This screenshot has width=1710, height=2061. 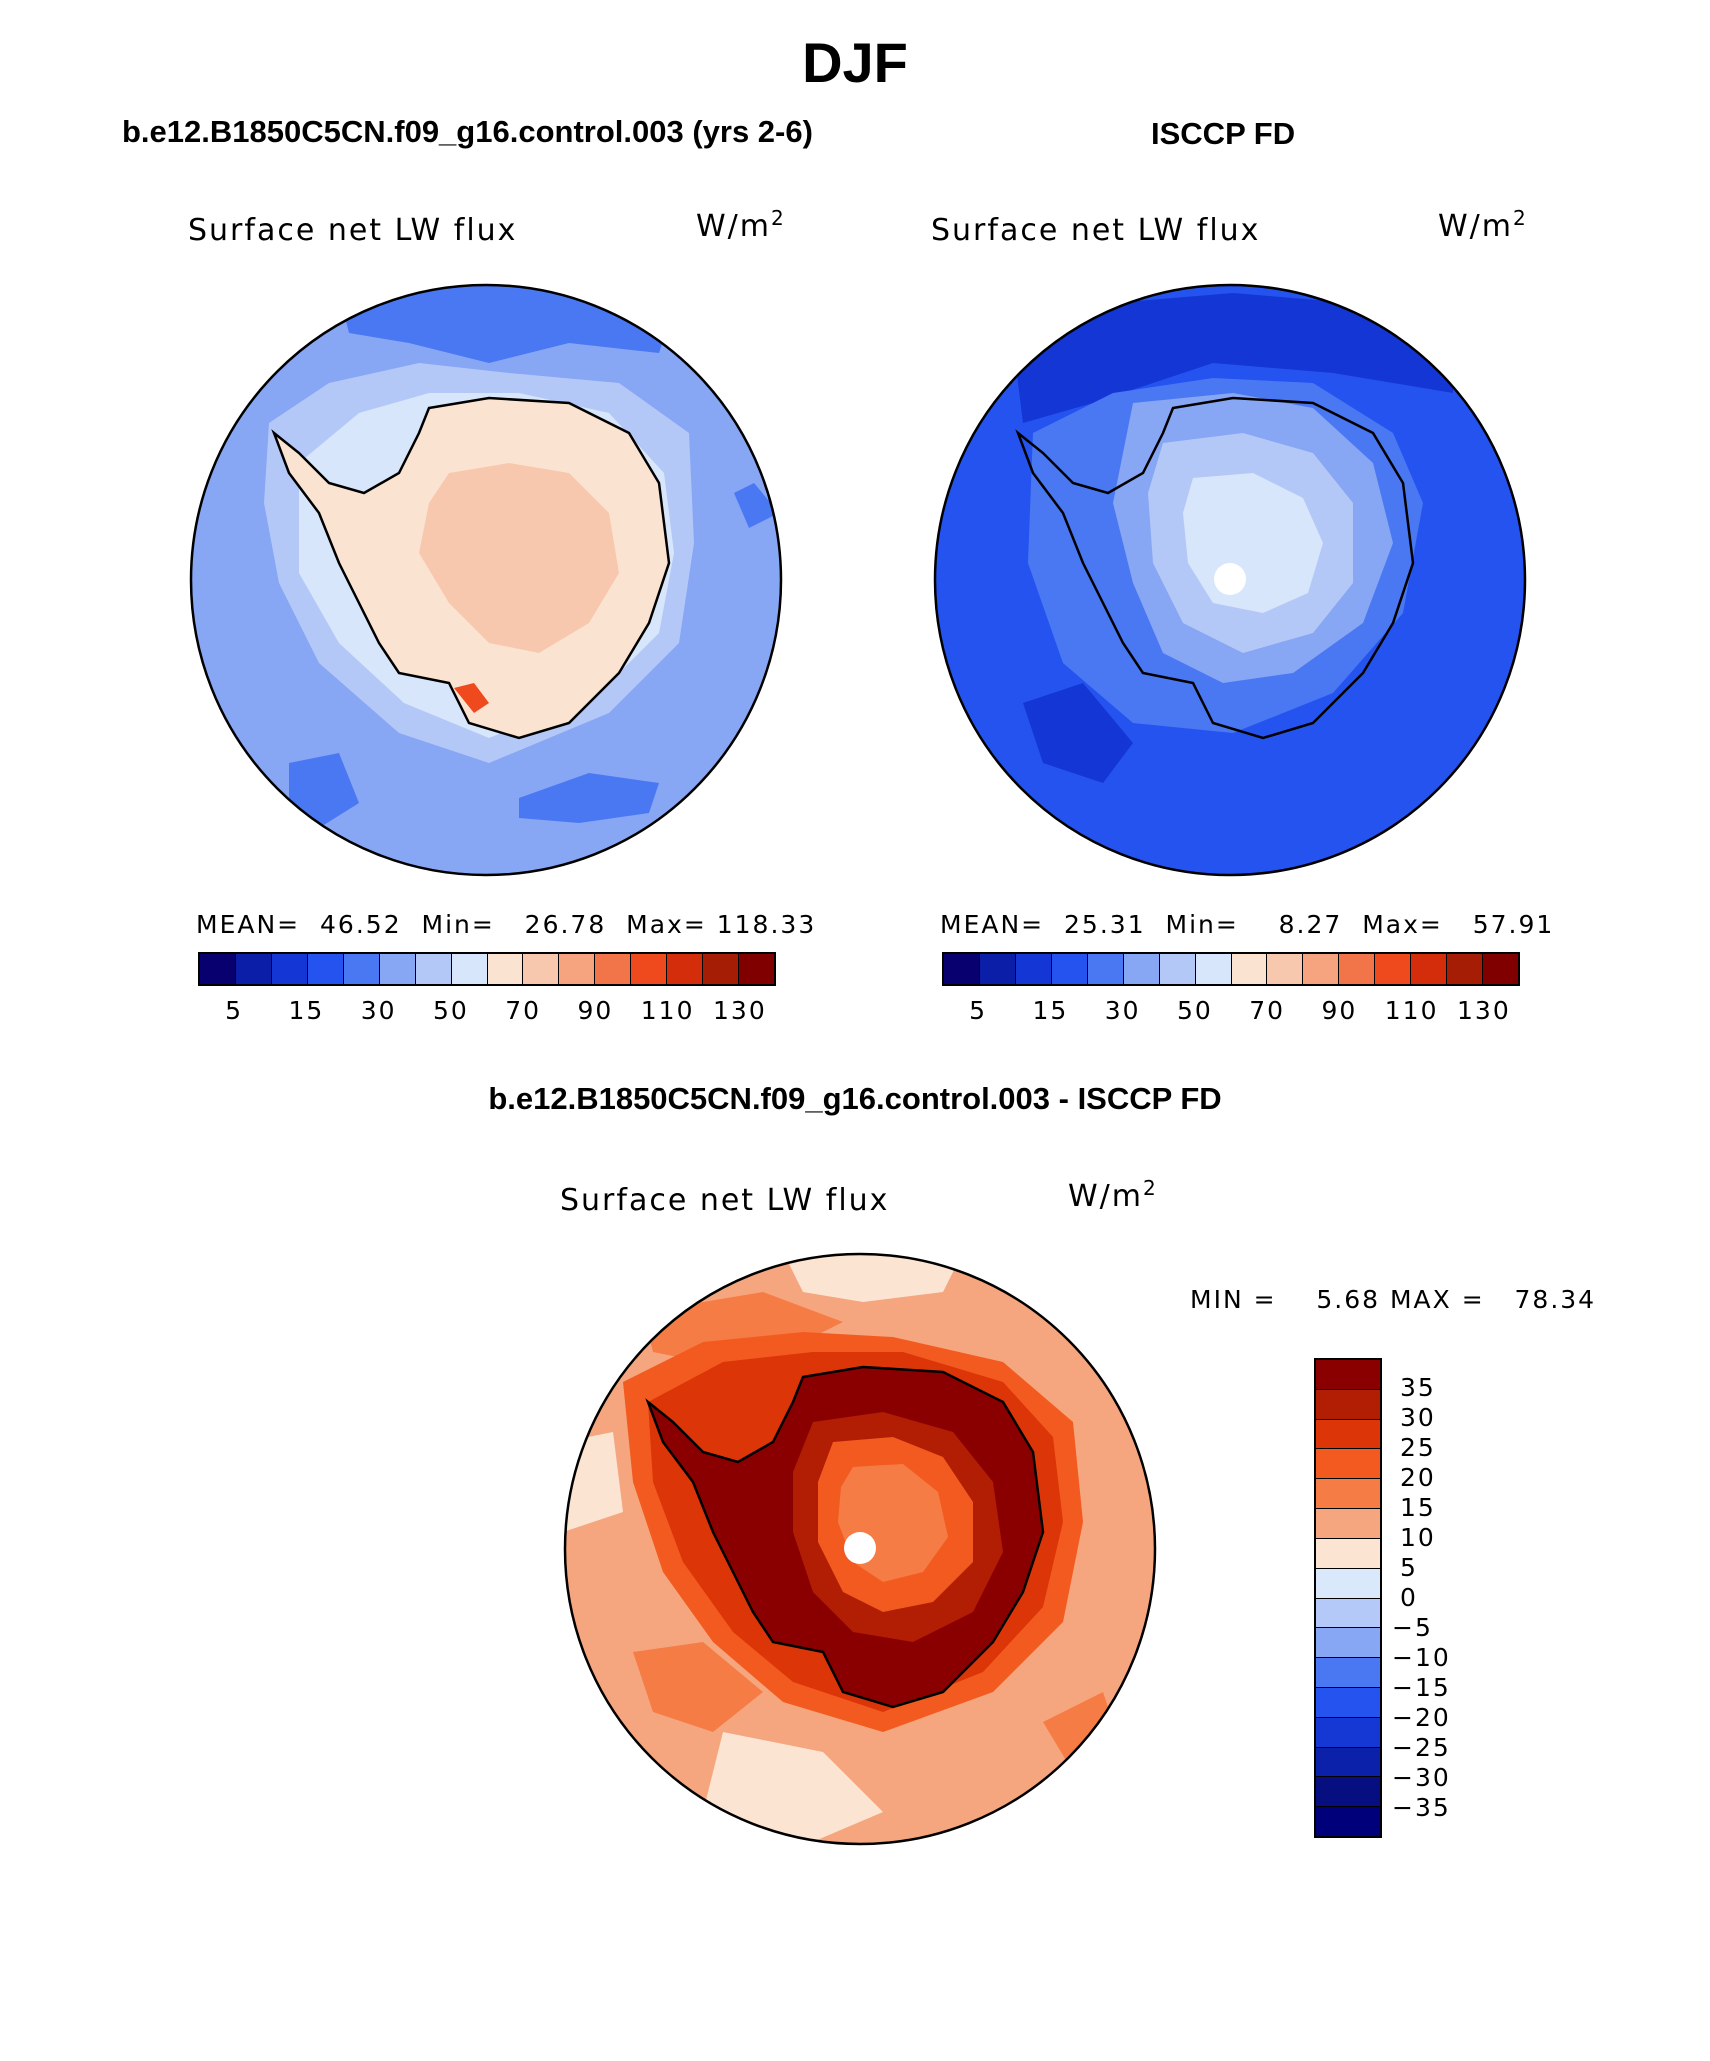 I want to click on model-variable-label: Surface net LW flux, so click(x=353, y=230).